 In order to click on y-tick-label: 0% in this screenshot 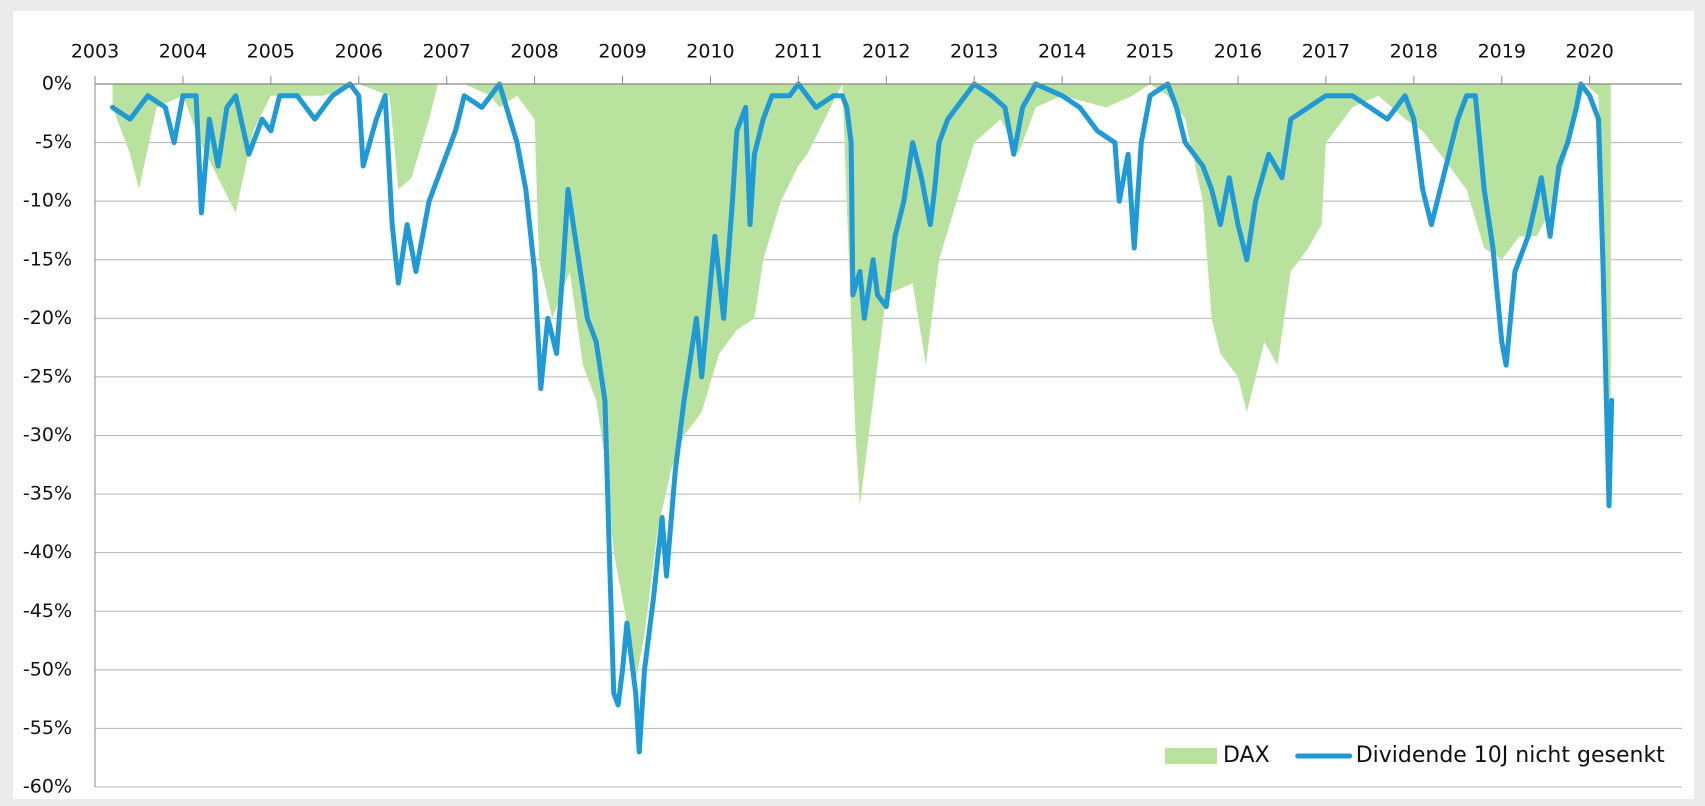, I will do `click(57, 84)`.